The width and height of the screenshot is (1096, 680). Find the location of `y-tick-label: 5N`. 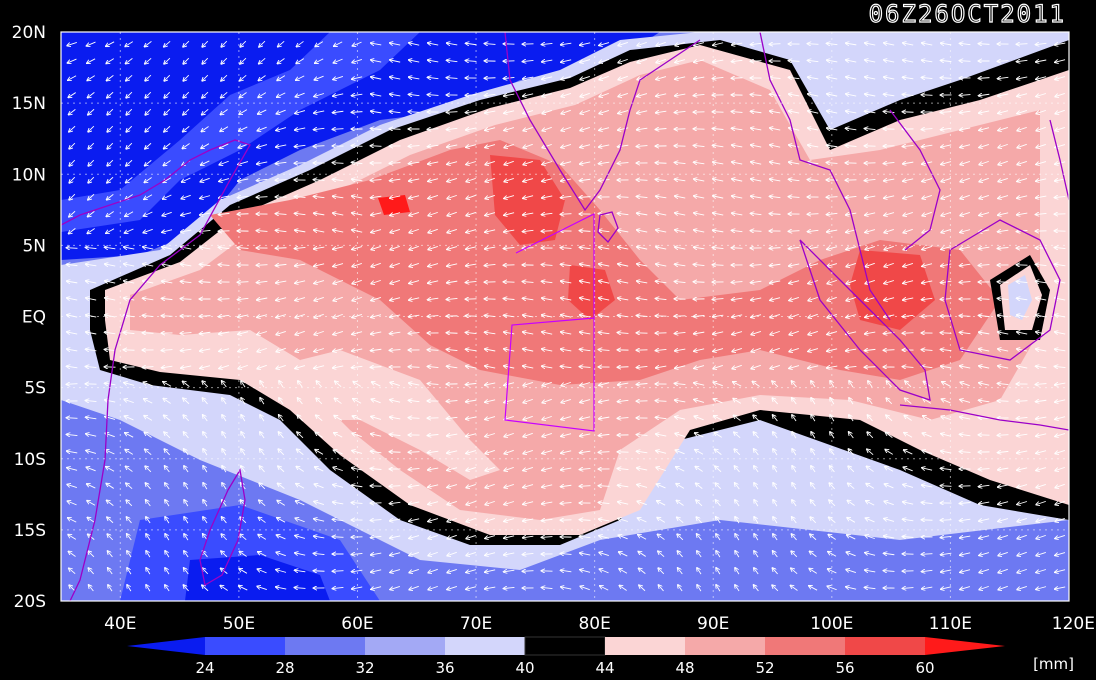

y-tick-label: 5N is located at coordinates (34, 246).